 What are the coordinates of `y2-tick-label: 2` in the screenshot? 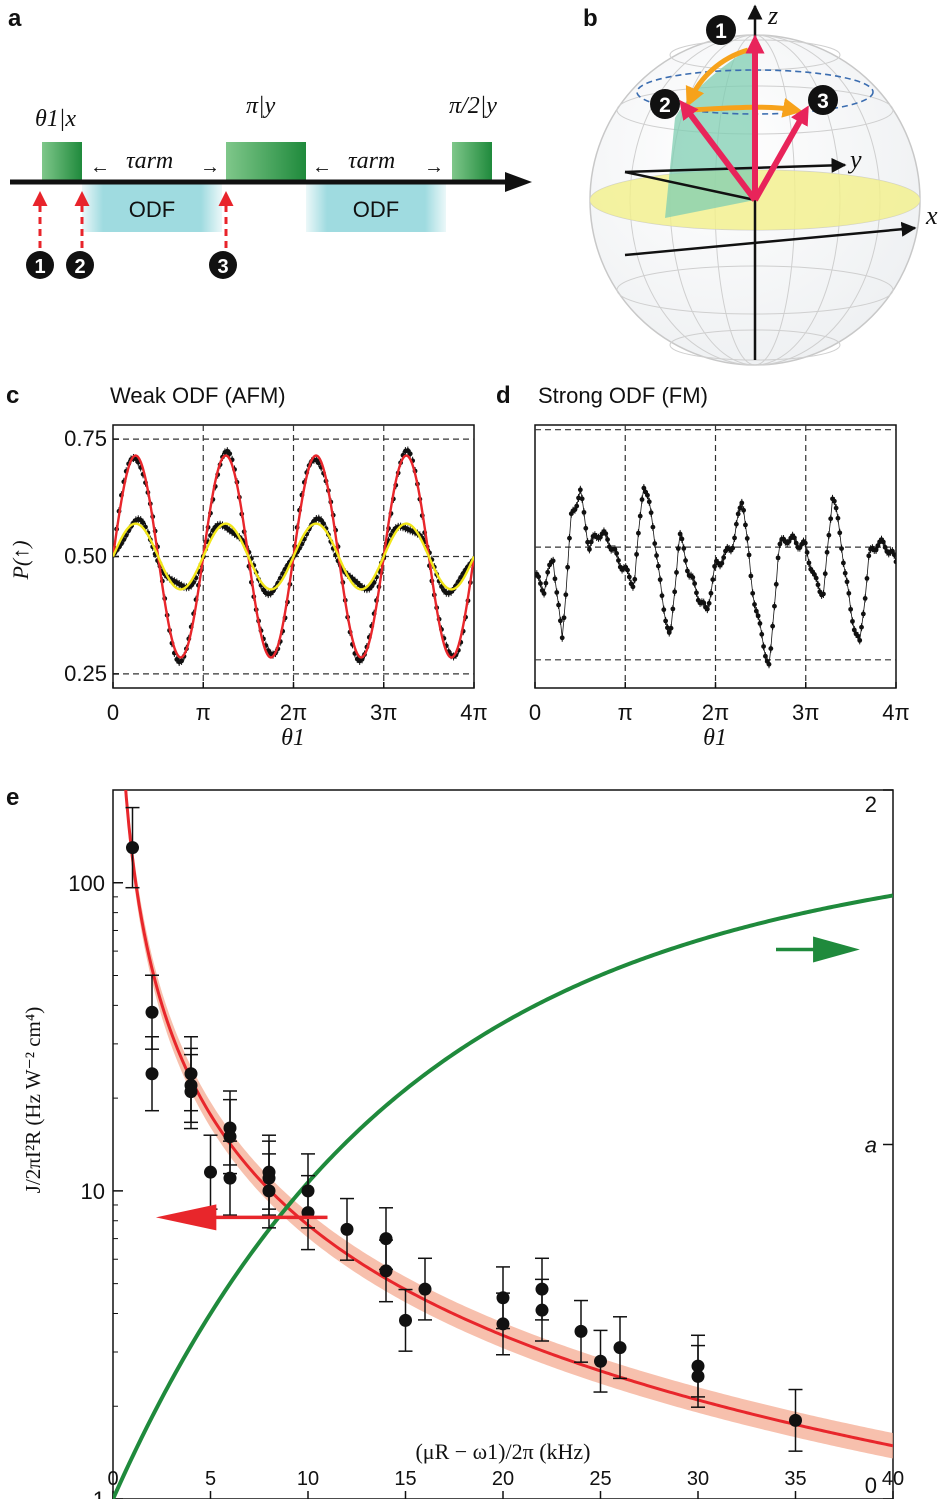 It's located at (871, 804).